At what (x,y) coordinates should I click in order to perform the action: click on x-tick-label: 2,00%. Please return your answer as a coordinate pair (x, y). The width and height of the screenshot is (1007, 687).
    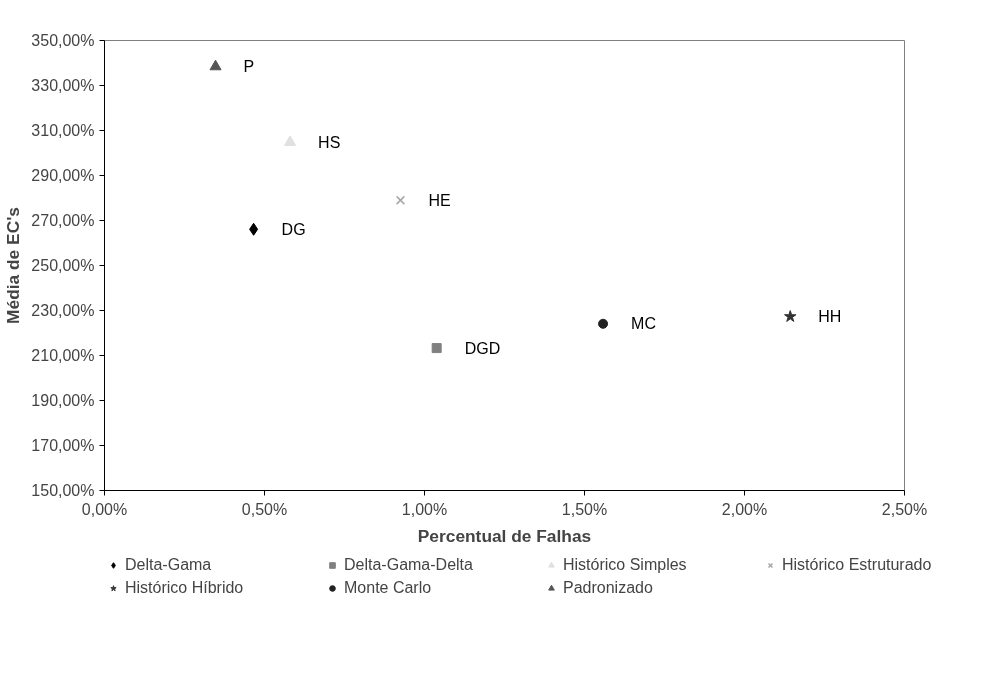
    Looking at the image, I should click on (744, 509).